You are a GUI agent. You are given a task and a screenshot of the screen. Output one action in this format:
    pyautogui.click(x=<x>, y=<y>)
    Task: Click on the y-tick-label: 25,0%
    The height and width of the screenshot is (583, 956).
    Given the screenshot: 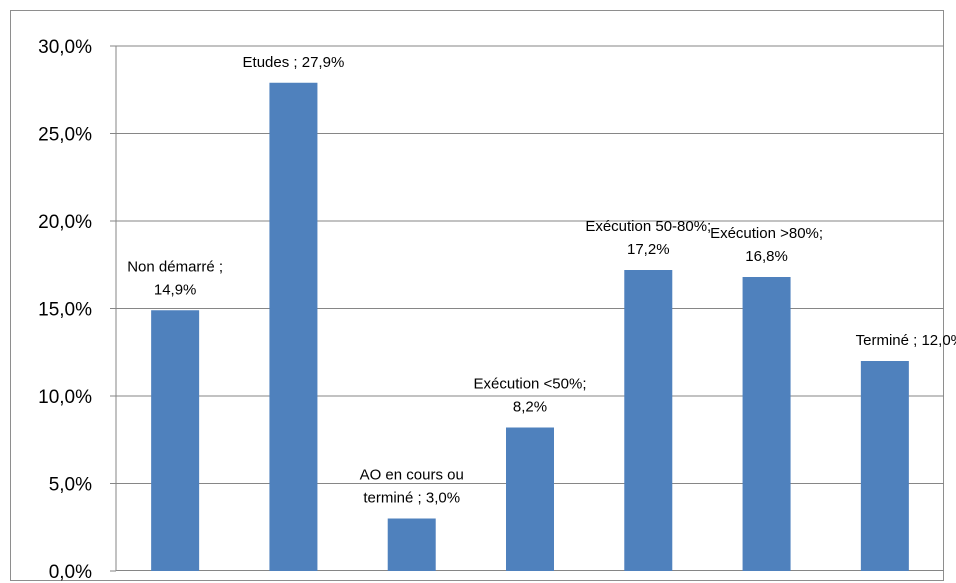 What is the action you would take?
    pyautogui.click(x=65, y=135)
    